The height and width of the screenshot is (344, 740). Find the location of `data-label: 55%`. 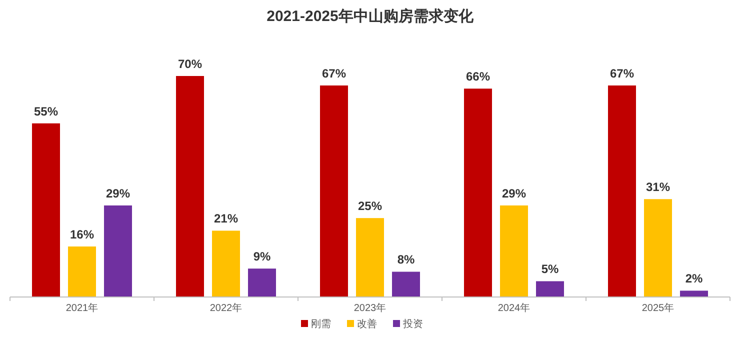

data-label: 55% is located at coordinates (46, 111).